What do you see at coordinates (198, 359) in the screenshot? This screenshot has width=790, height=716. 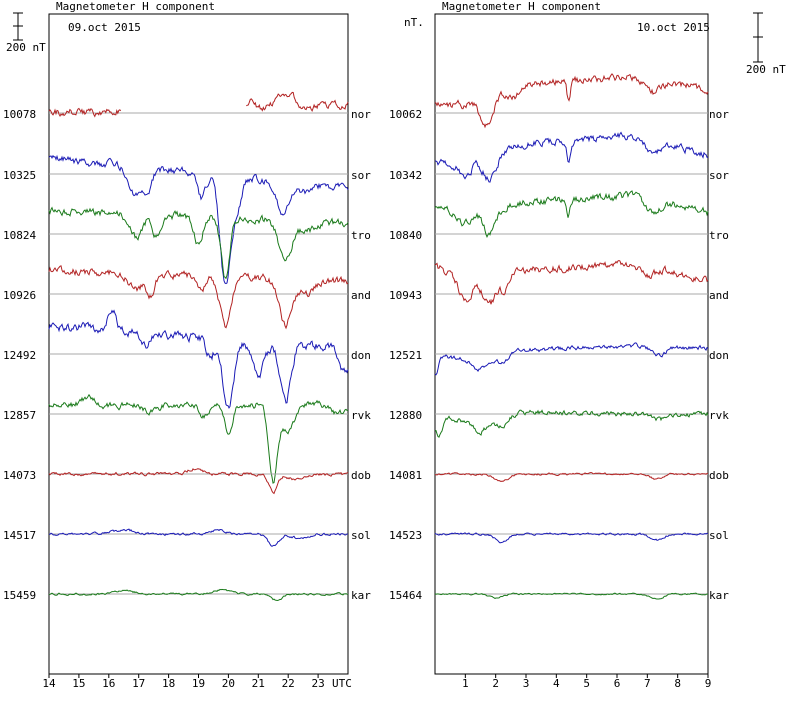 I see `left-series-don` at bounding box center [198, 359].